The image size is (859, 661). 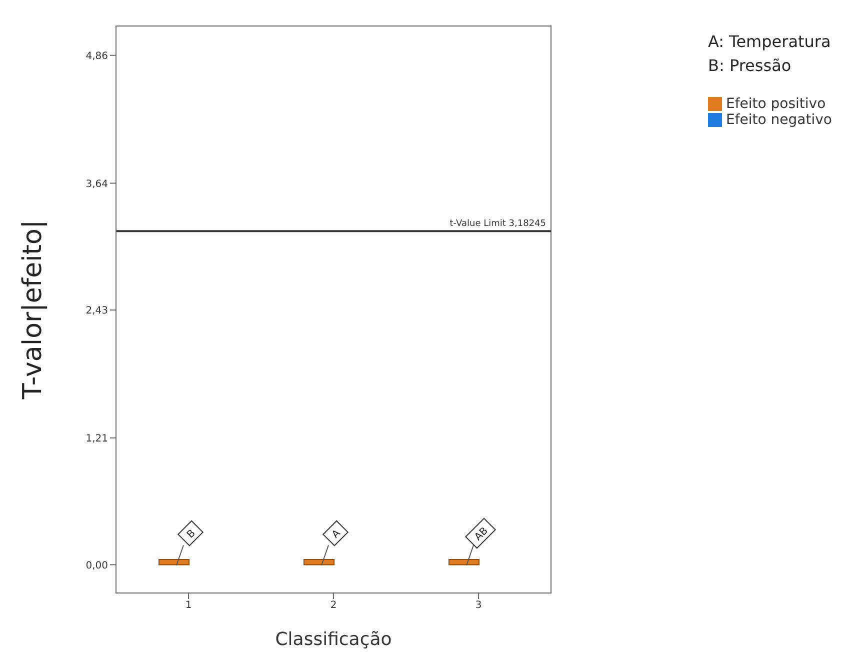 What do you see at coordinates (478, 606) in the screenshot?
I see `x-tick-label: 3` at bounding box center [478, 606].